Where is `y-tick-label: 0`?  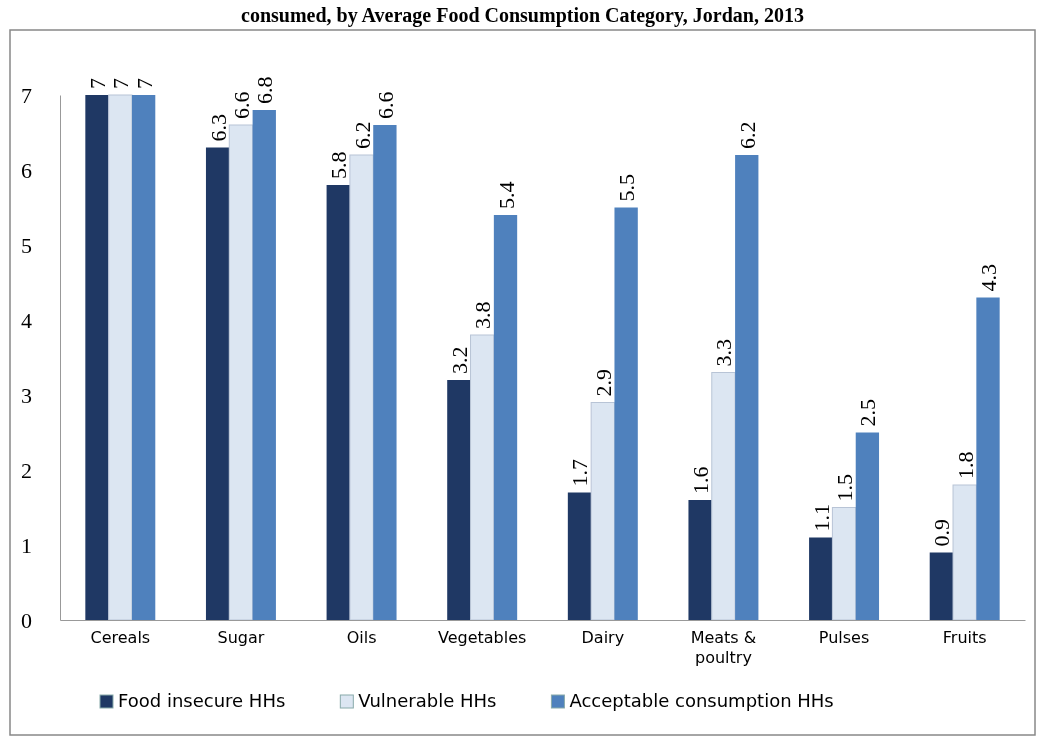 y-tick-label: 0 is located at coordinates (26, 620).